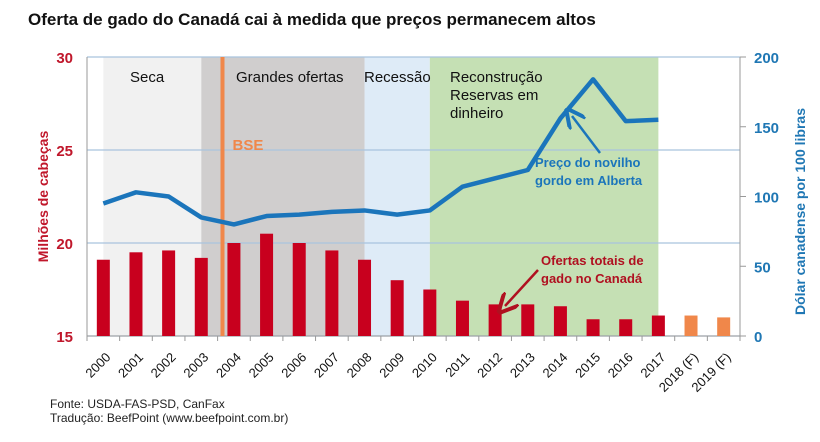 The image size is (820, 442). What do you see at coordinates (195, 365) in the screenshot?
I see `x-tick-label: 2003` at bounding box center [195, 365].